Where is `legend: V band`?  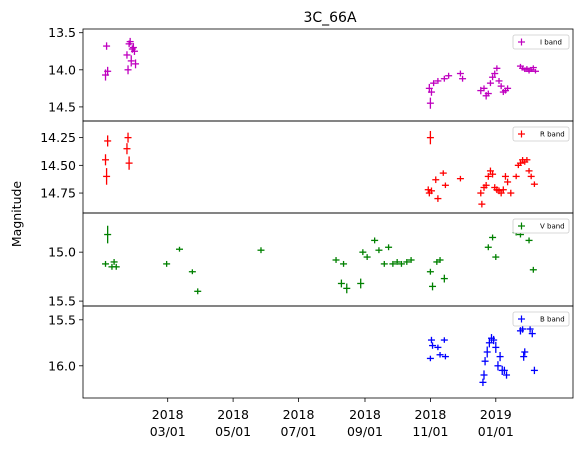
legend: V band is located at coordinates (541, 226).